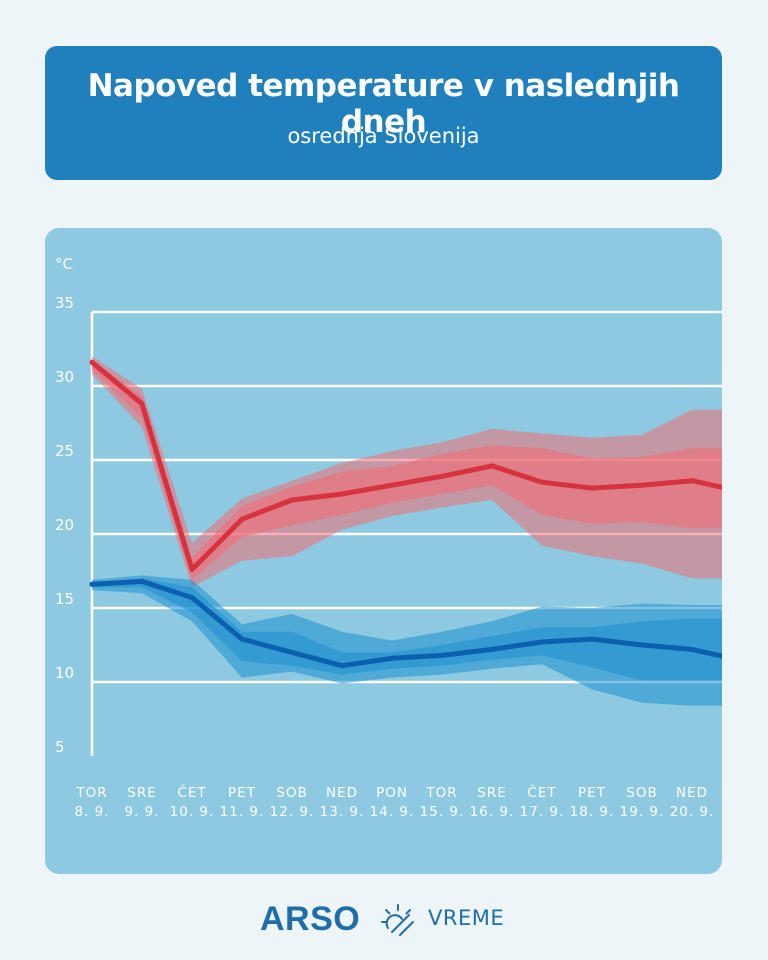 The width and height of the screenshot is (768, 960). What do you see at coordinates (64, 377) in the screenshot?
I see `y-tick-label: 30` at bounding box center [64, 377].